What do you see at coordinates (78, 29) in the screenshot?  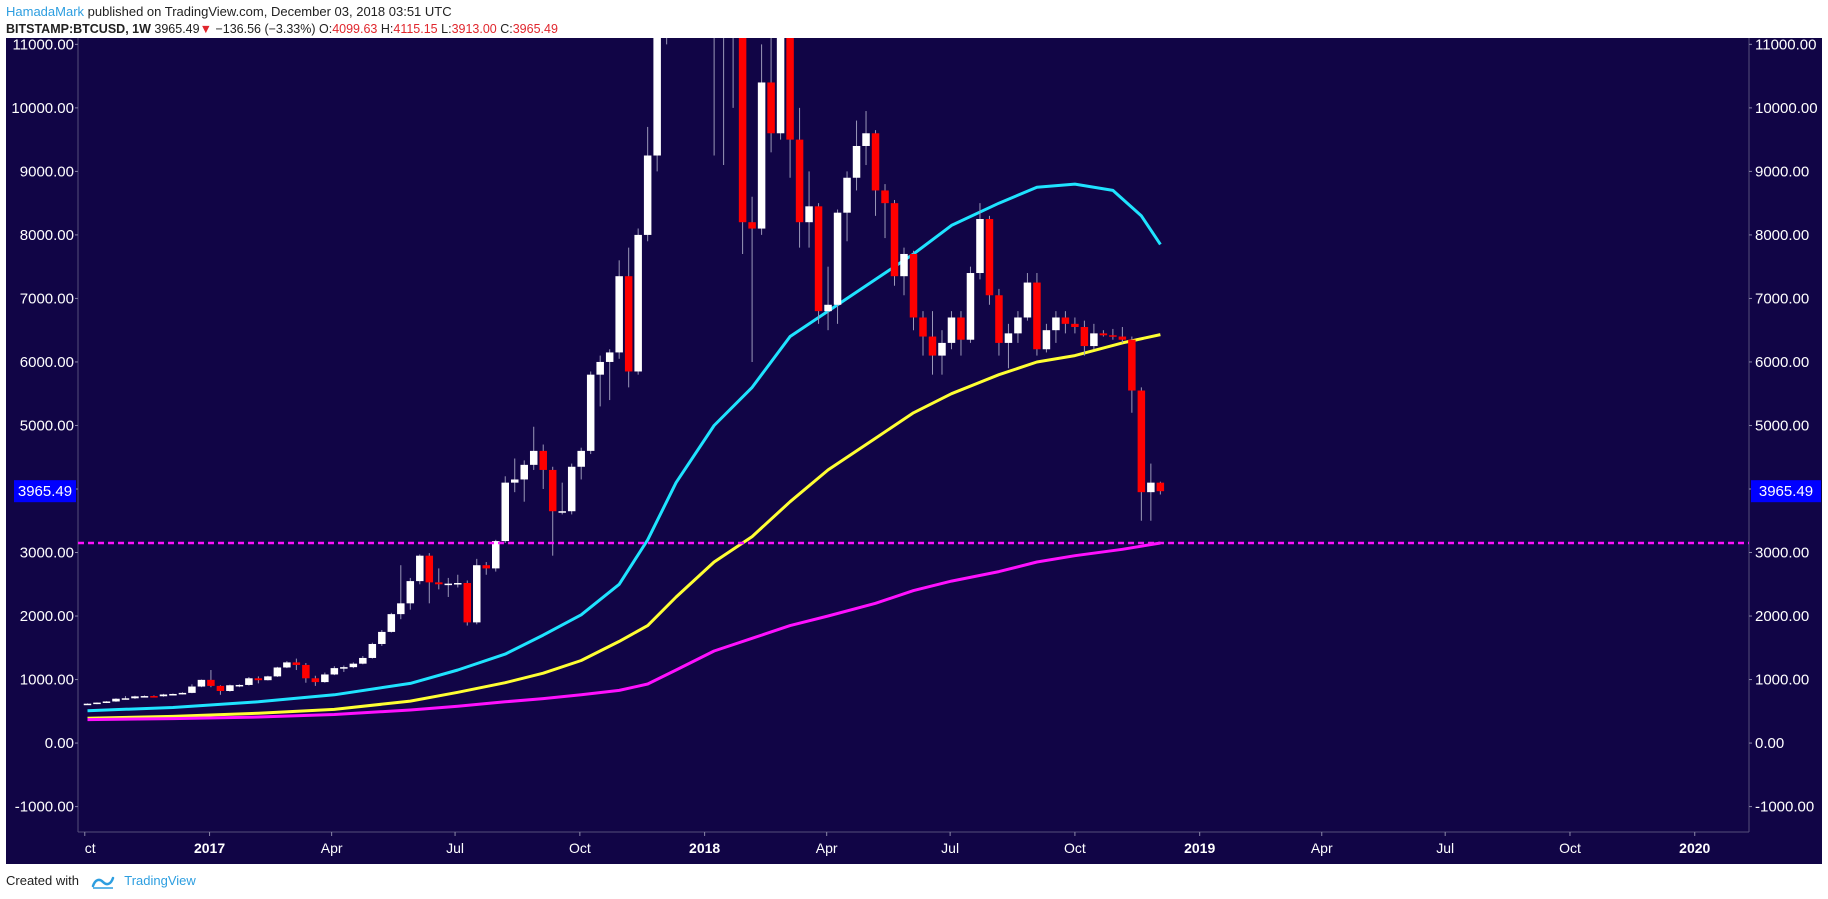 I see `symbol-name: BITSTAMP:BTCUSD, 1W` at bounding box center [78, 29].